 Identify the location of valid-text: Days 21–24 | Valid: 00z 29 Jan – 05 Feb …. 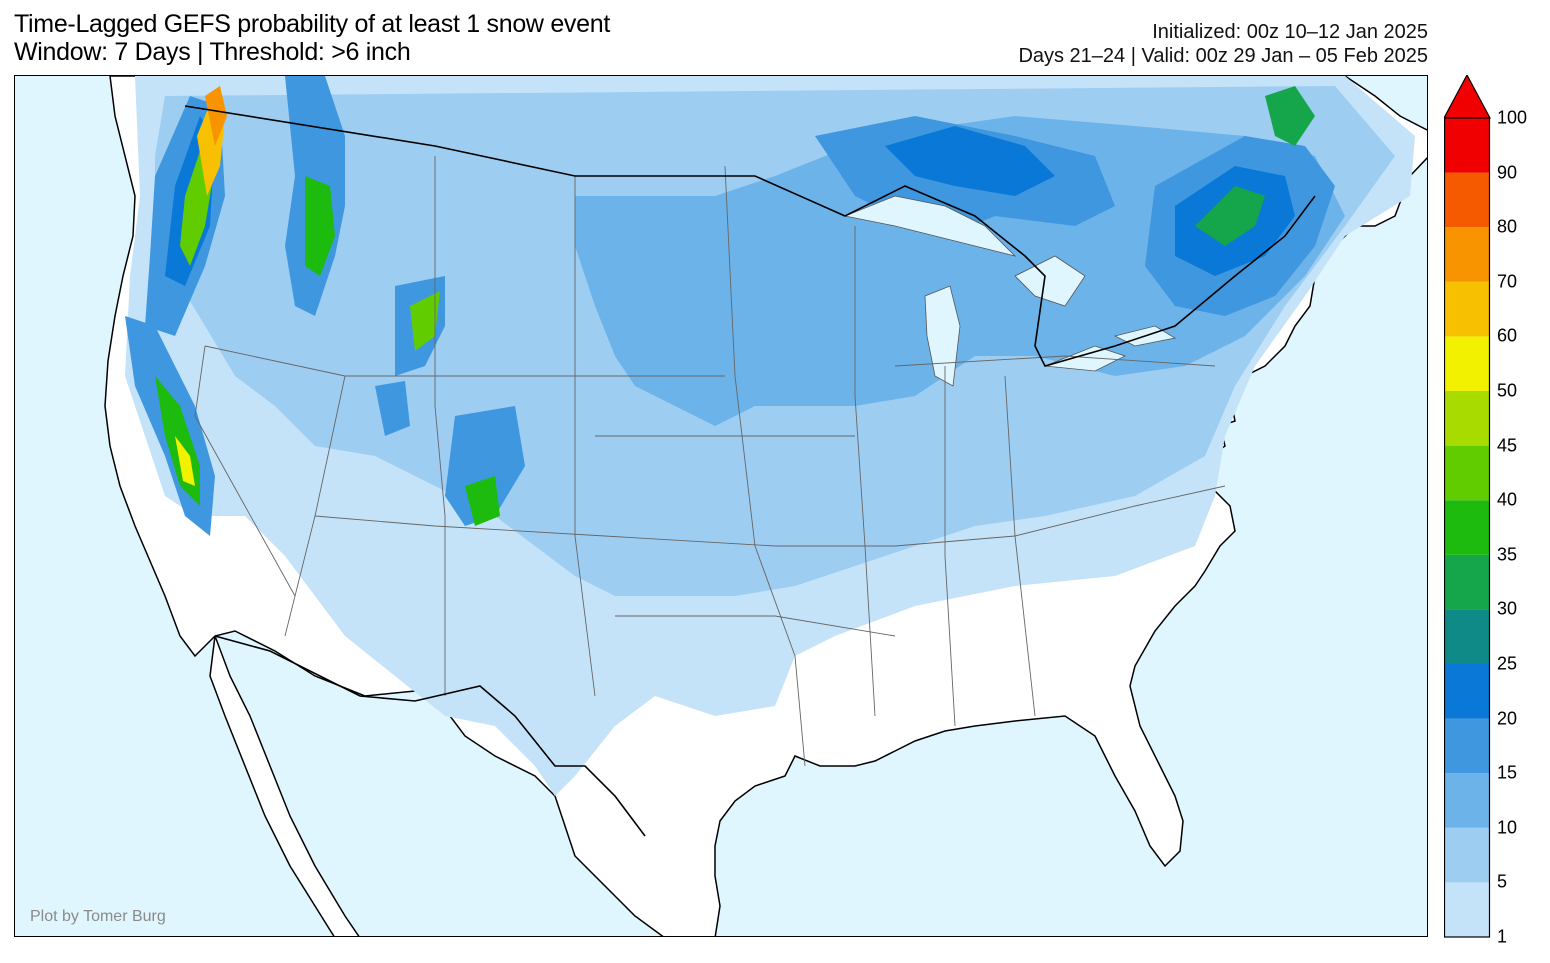
(1223, 56).